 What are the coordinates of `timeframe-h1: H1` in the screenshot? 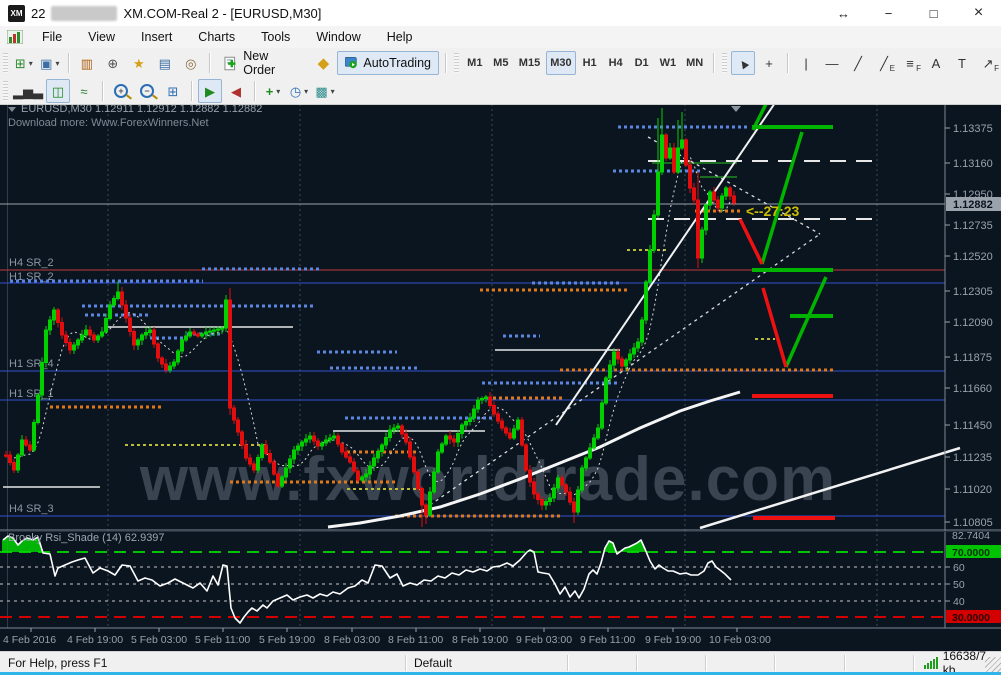 It's located at (589, 63).